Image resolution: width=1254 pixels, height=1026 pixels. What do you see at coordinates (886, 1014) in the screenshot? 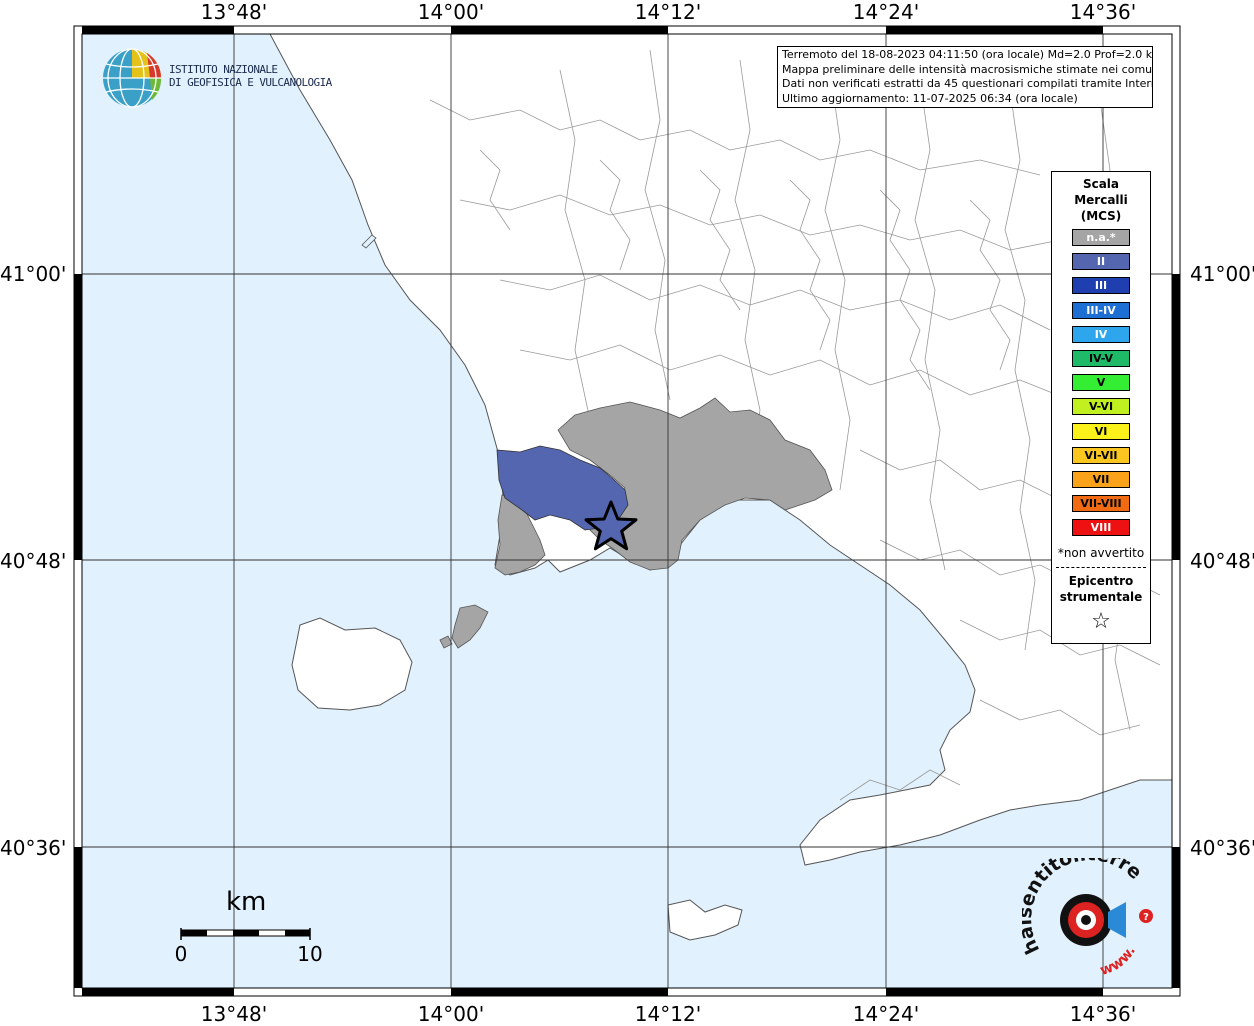
I see `lon-label-bottom-4: 14°24'` at bounding box center [886, 1014].